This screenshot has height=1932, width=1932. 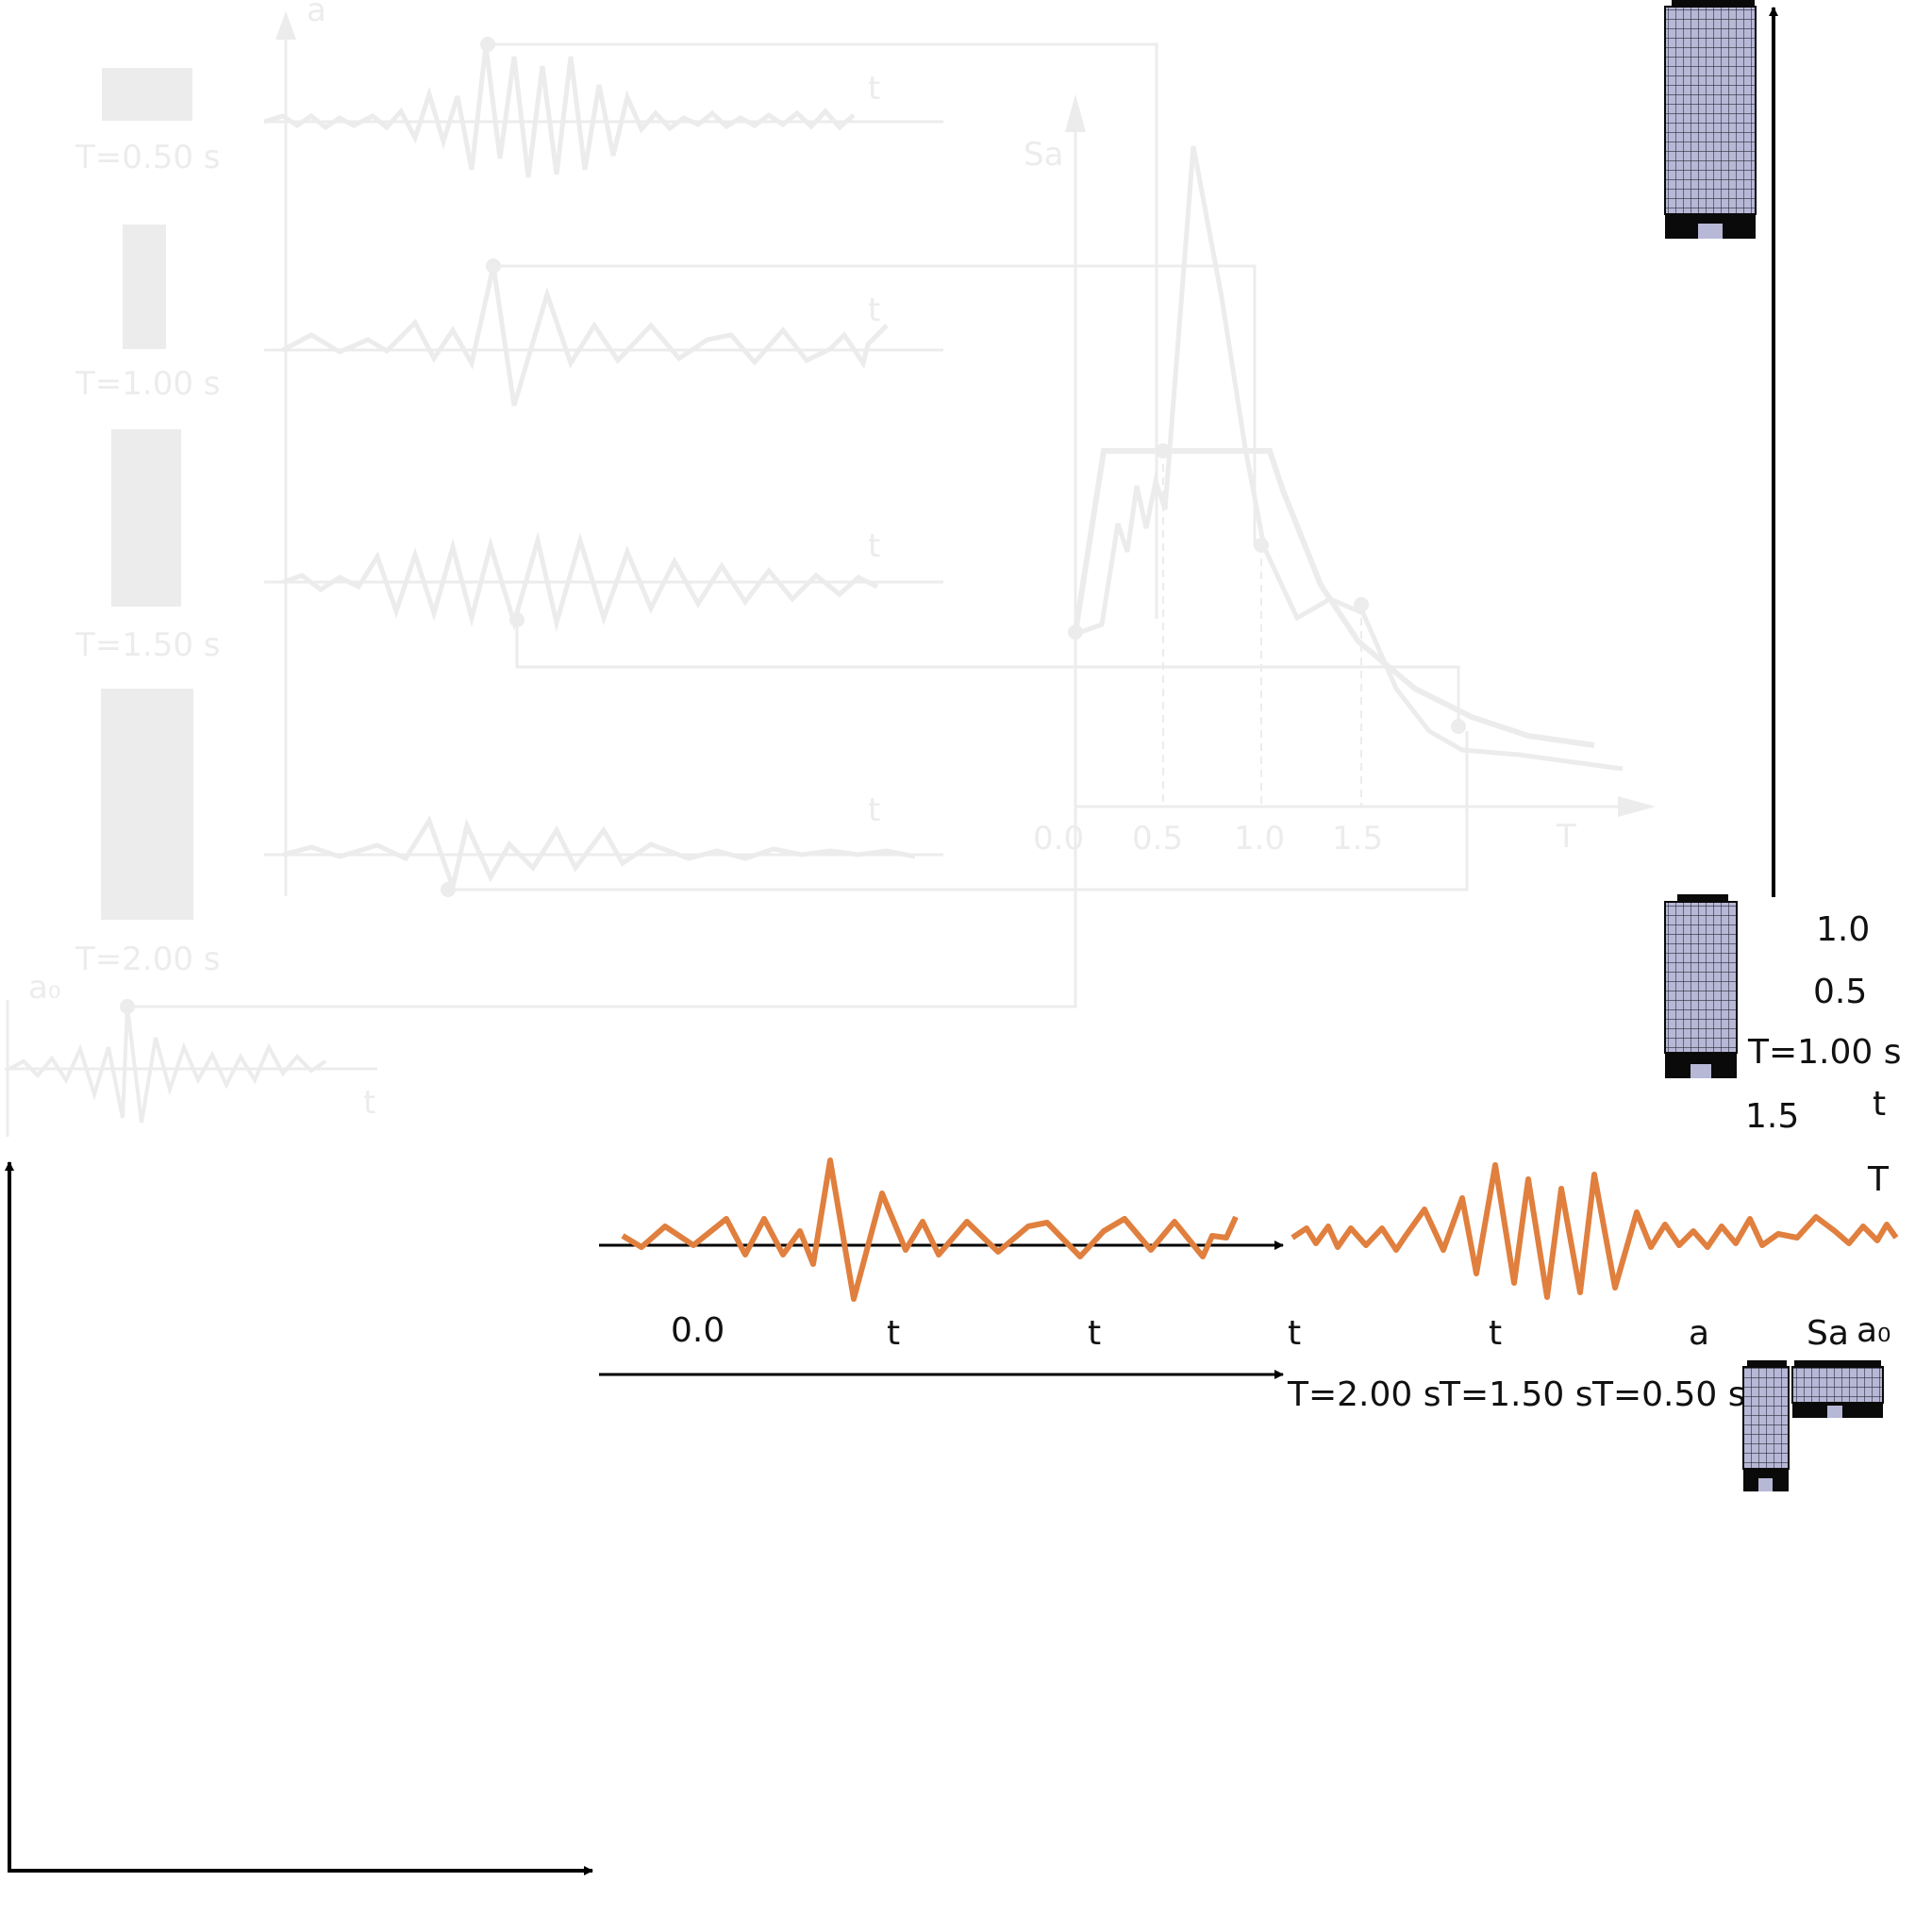 What do you see at coordinates (44, 988) in the screenshot?
I see `ghost-ground-label: a₀` at bounding box center [44, 988].